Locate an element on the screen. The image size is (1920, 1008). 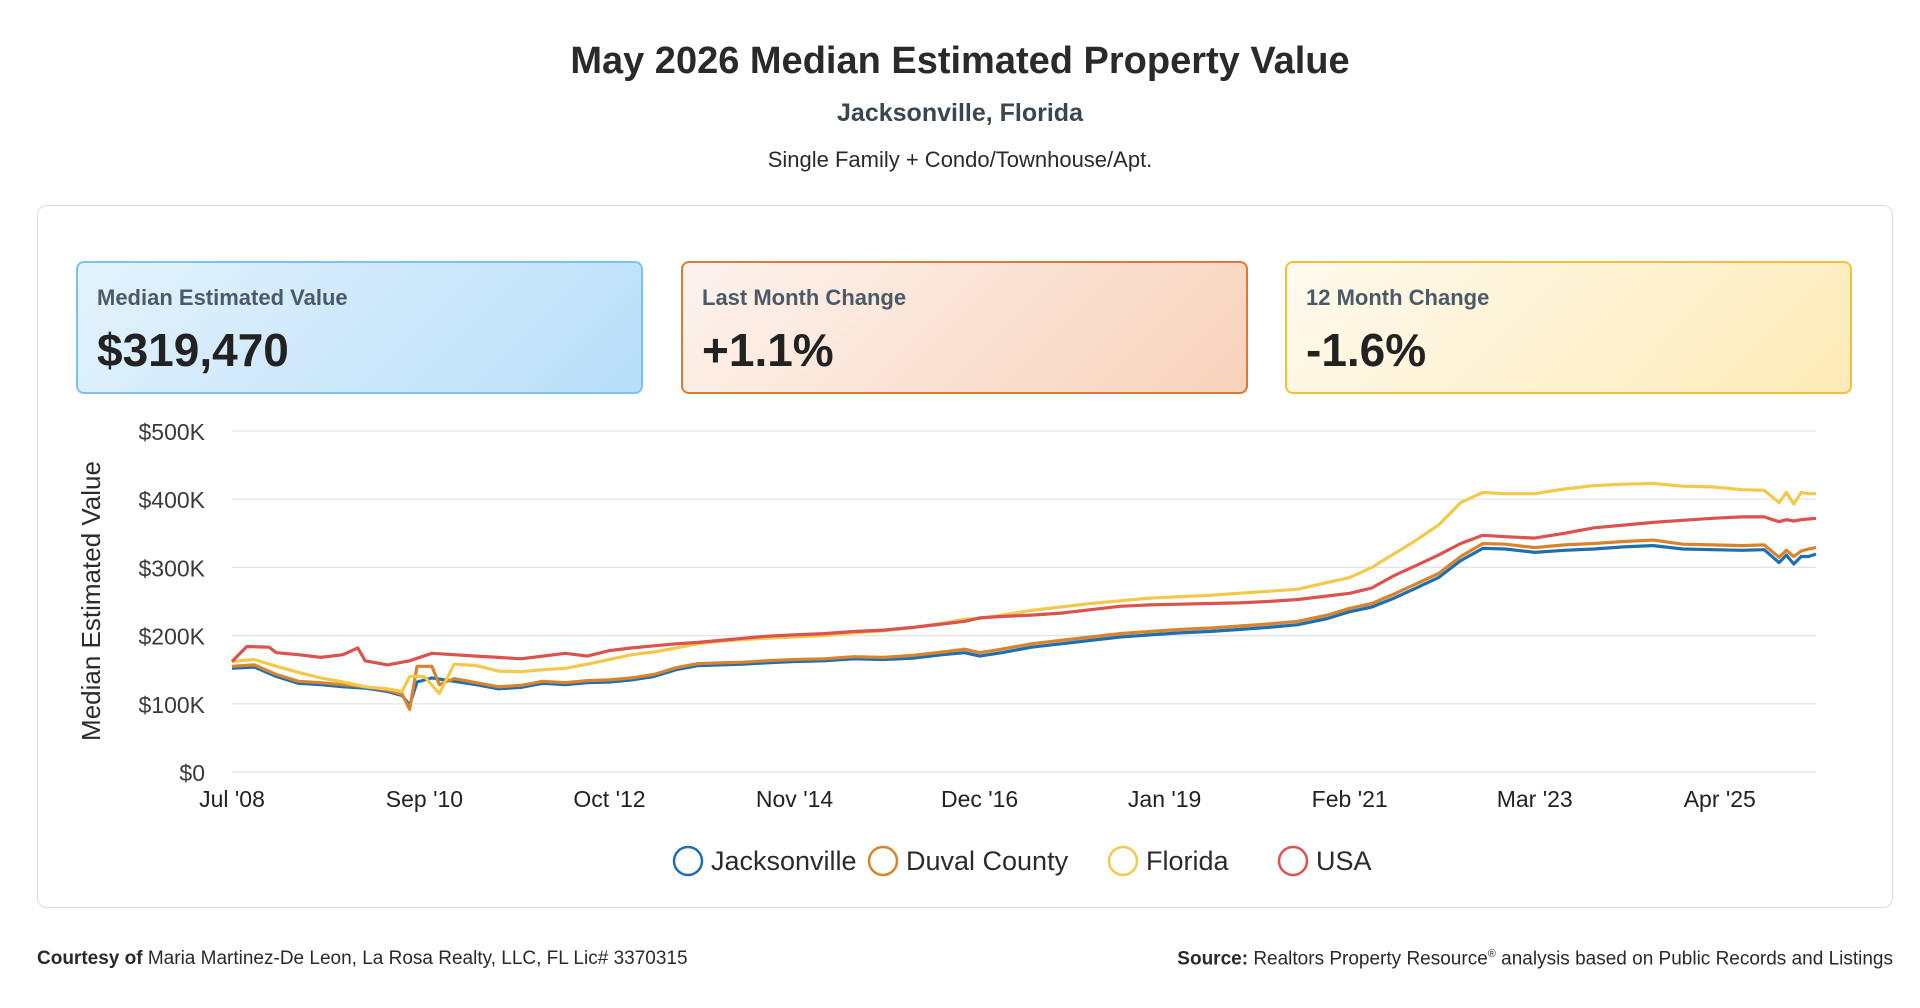
legend-label: Duval County is located at coordinates (987, 861).